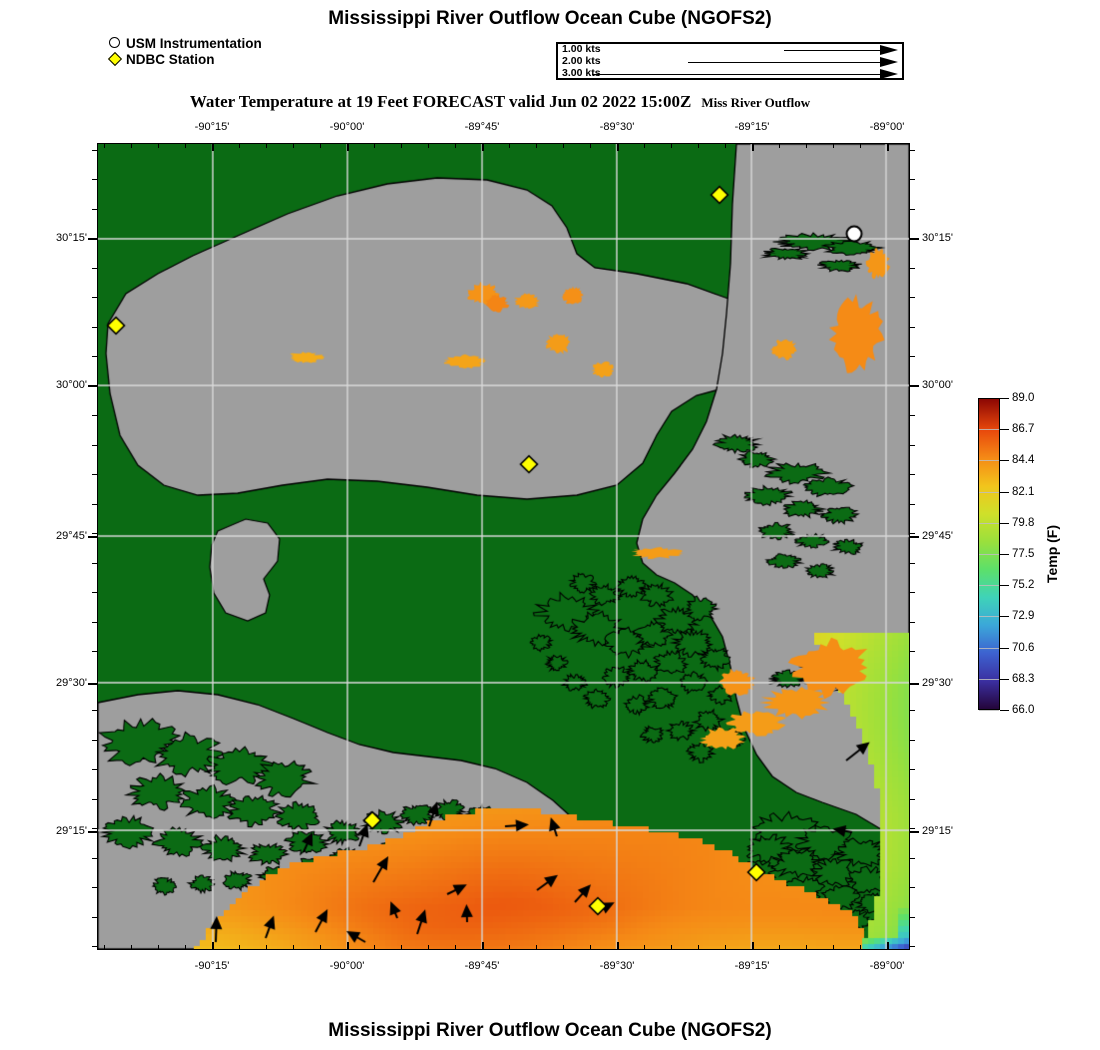  What do you see at coordinates (581, 49) in the screenshot?
I see `velocity-label-1: 1.00 kts` at bounding box center [581, 49].